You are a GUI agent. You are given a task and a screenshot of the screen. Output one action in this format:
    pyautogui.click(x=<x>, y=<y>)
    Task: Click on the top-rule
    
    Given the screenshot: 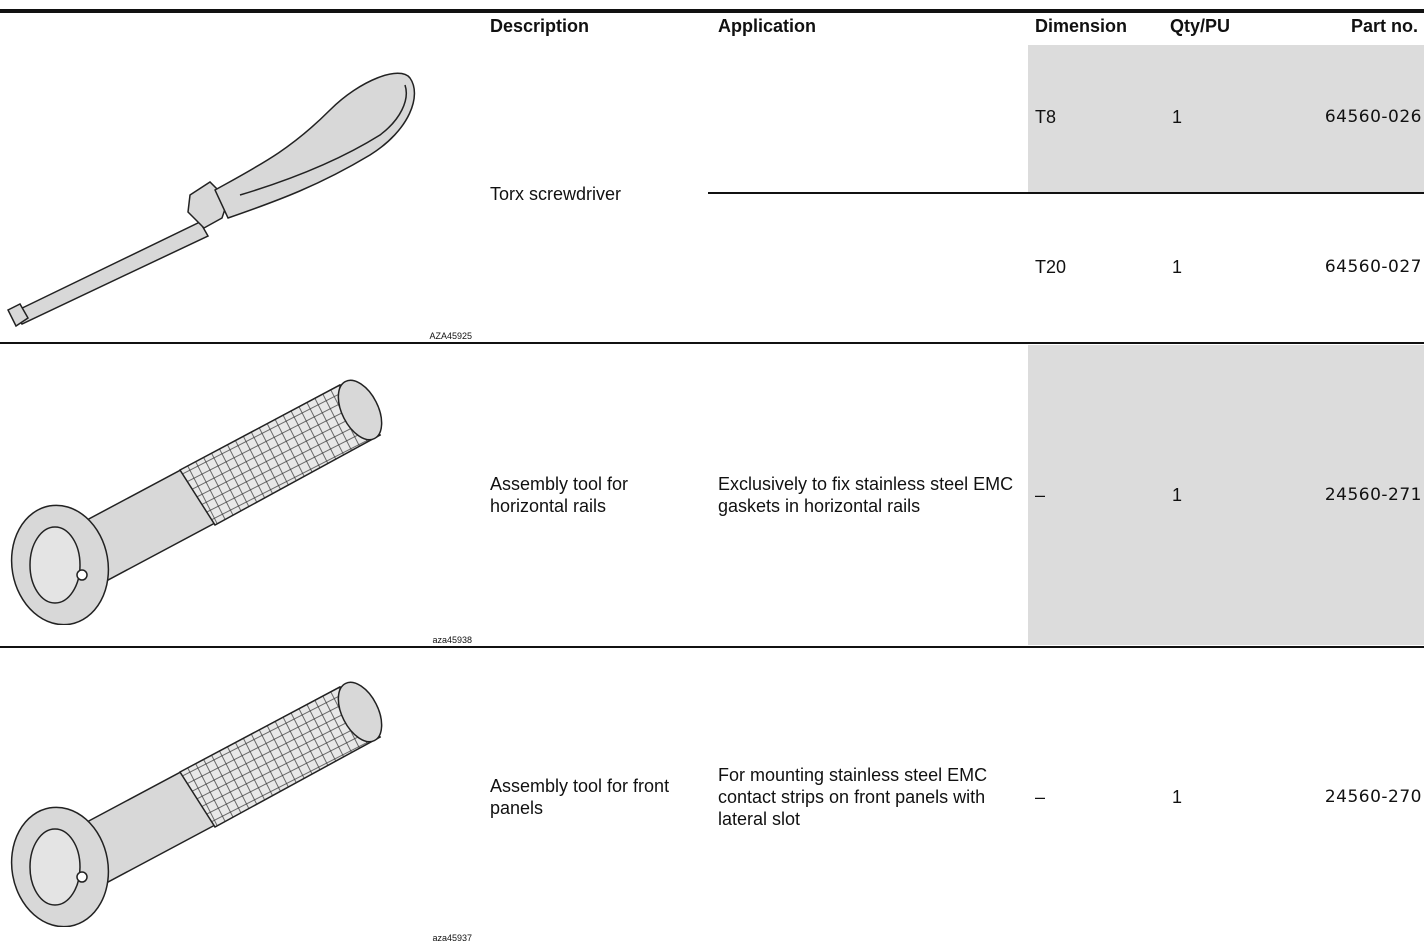 What is the action you would take?
    pyautogui.click(x=712, y=11)
    